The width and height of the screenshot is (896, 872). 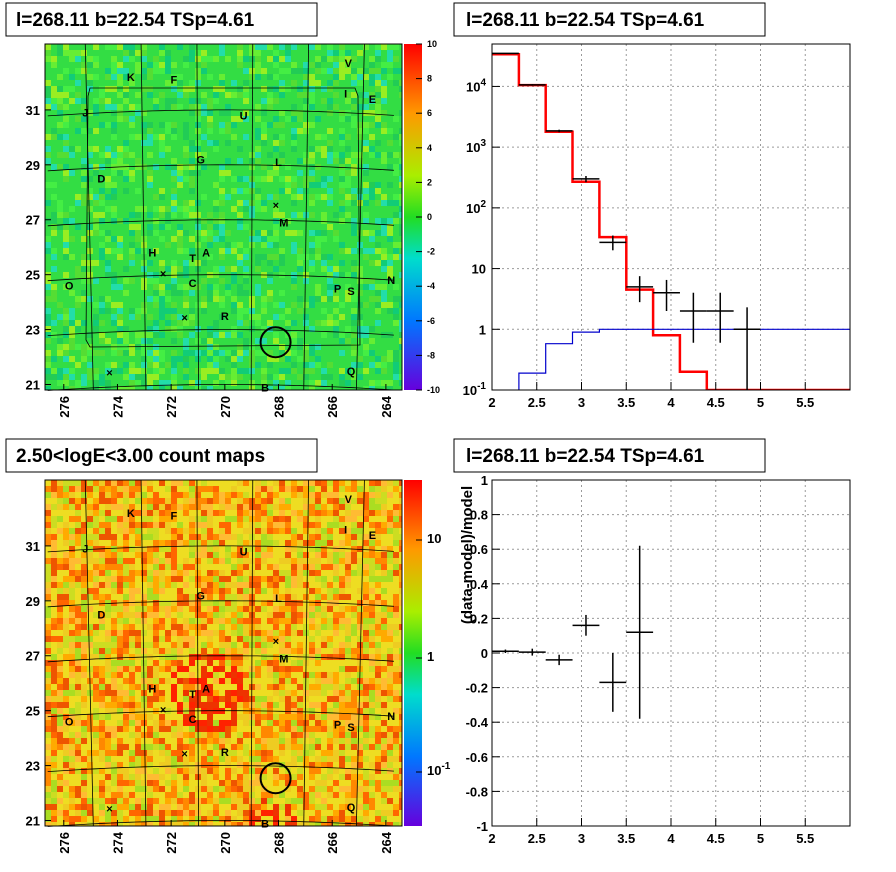 What do you see at coordinates (537, 402) in the screenshot?
I see `spectrum-x-tick-label: 2.5` at bounding box center [537, 402].